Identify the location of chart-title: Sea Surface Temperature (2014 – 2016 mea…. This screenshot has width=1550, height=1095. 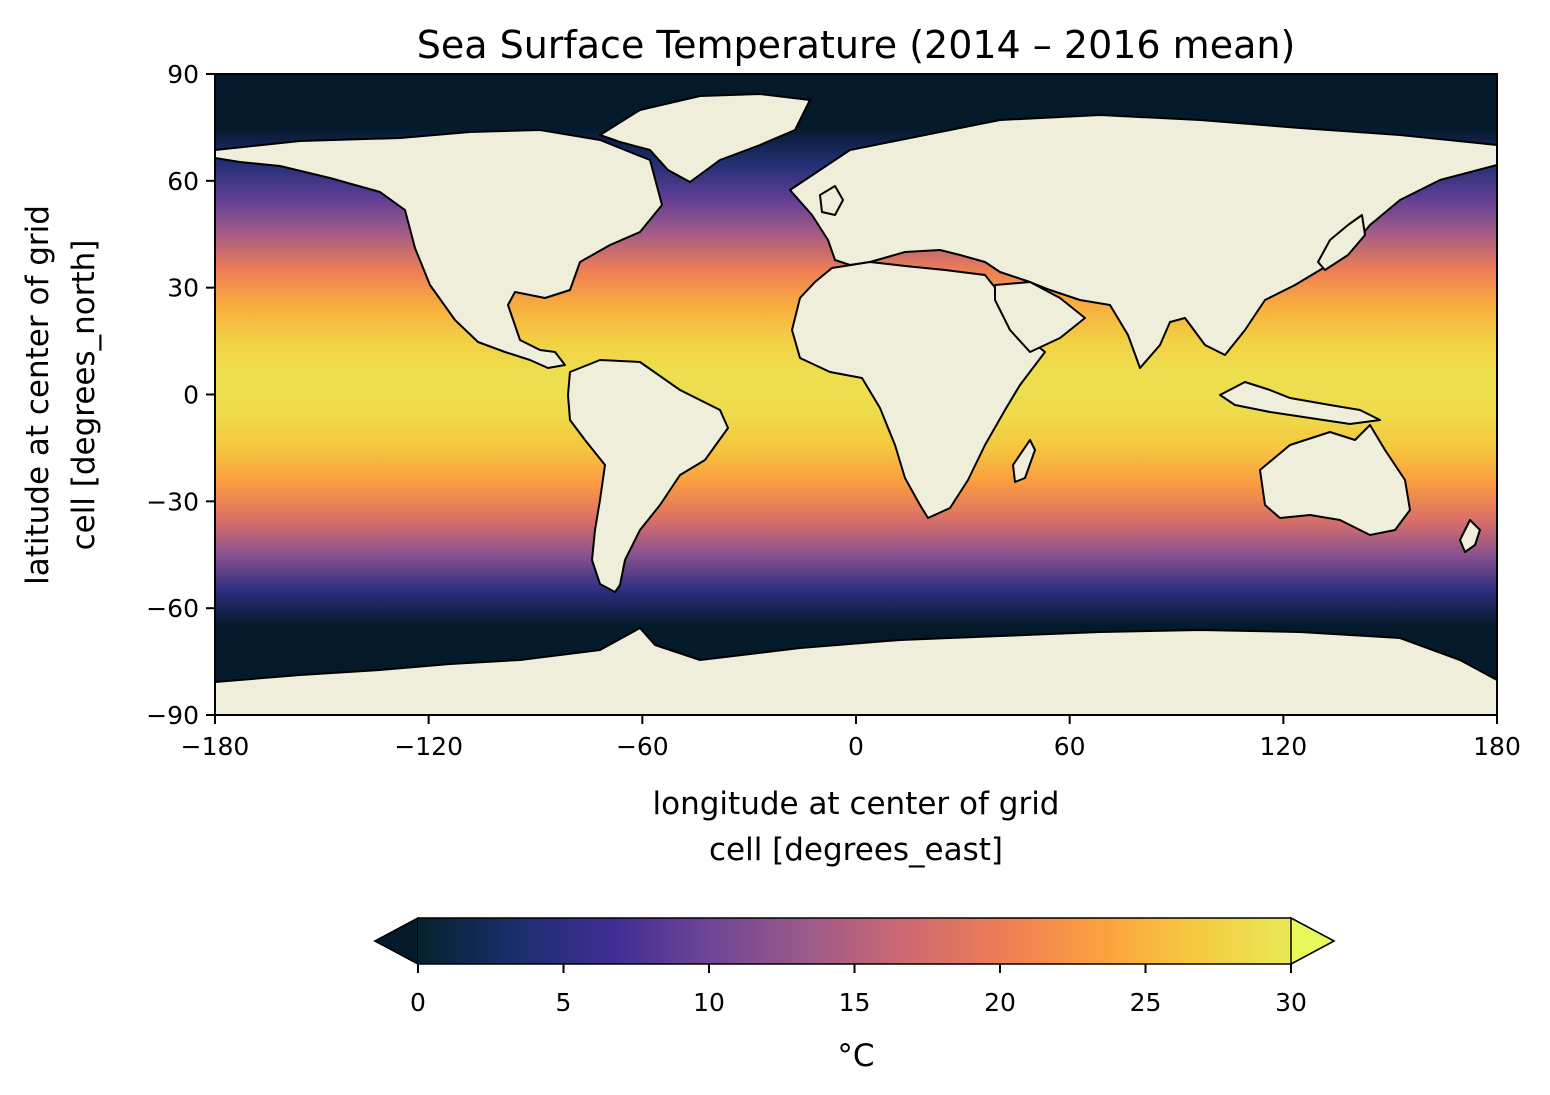
(856, 45).